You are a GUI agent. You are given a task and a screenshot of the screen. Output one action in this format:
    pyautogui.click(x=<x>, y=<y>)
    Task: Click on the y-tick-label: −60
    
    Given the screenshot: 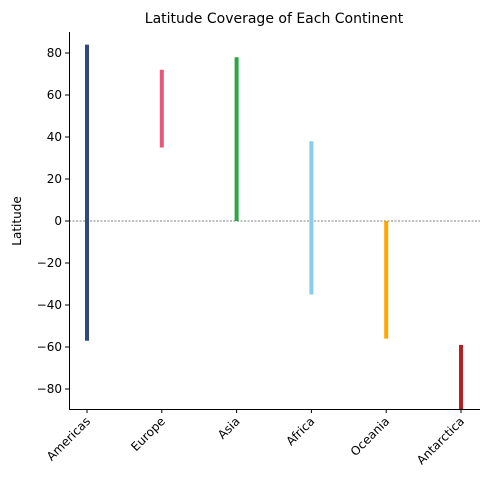 What is the action you would take?
    pyautogui.click(x=49, y=347)
    